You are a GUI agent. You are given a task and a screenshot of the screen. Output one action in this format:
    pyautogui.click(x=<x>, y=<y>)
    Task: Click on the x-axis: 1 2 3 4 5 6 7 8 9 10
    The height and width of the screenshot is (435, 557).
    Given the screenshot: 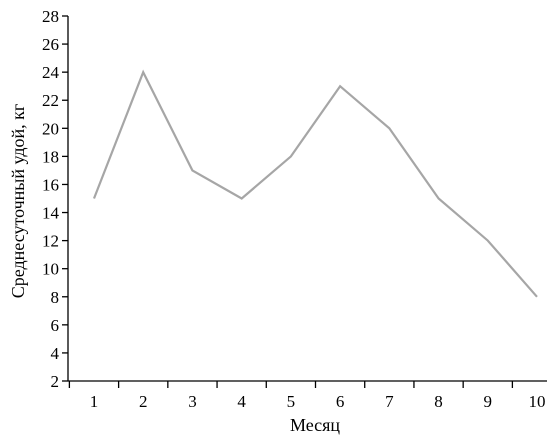 What is the action you would take?
    pyautogui.click(x=307, y=395)
    